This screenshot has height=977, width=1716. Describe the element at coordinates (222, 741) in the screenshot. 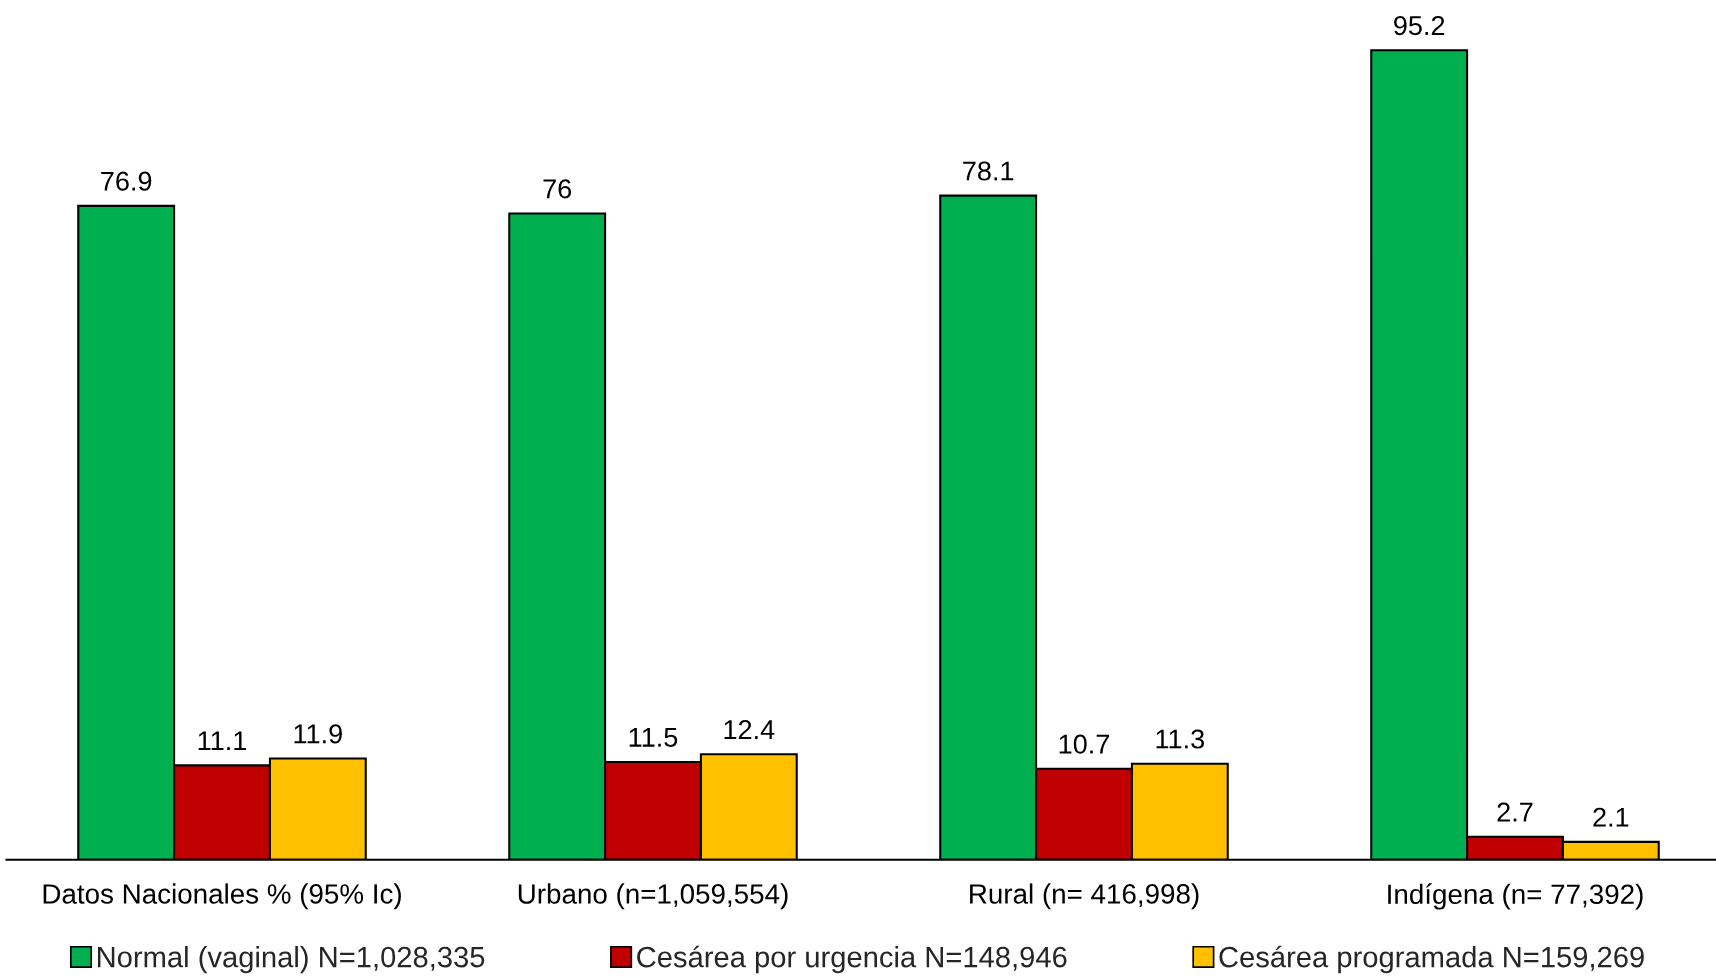

I see `data-label: 11.1` at that location.